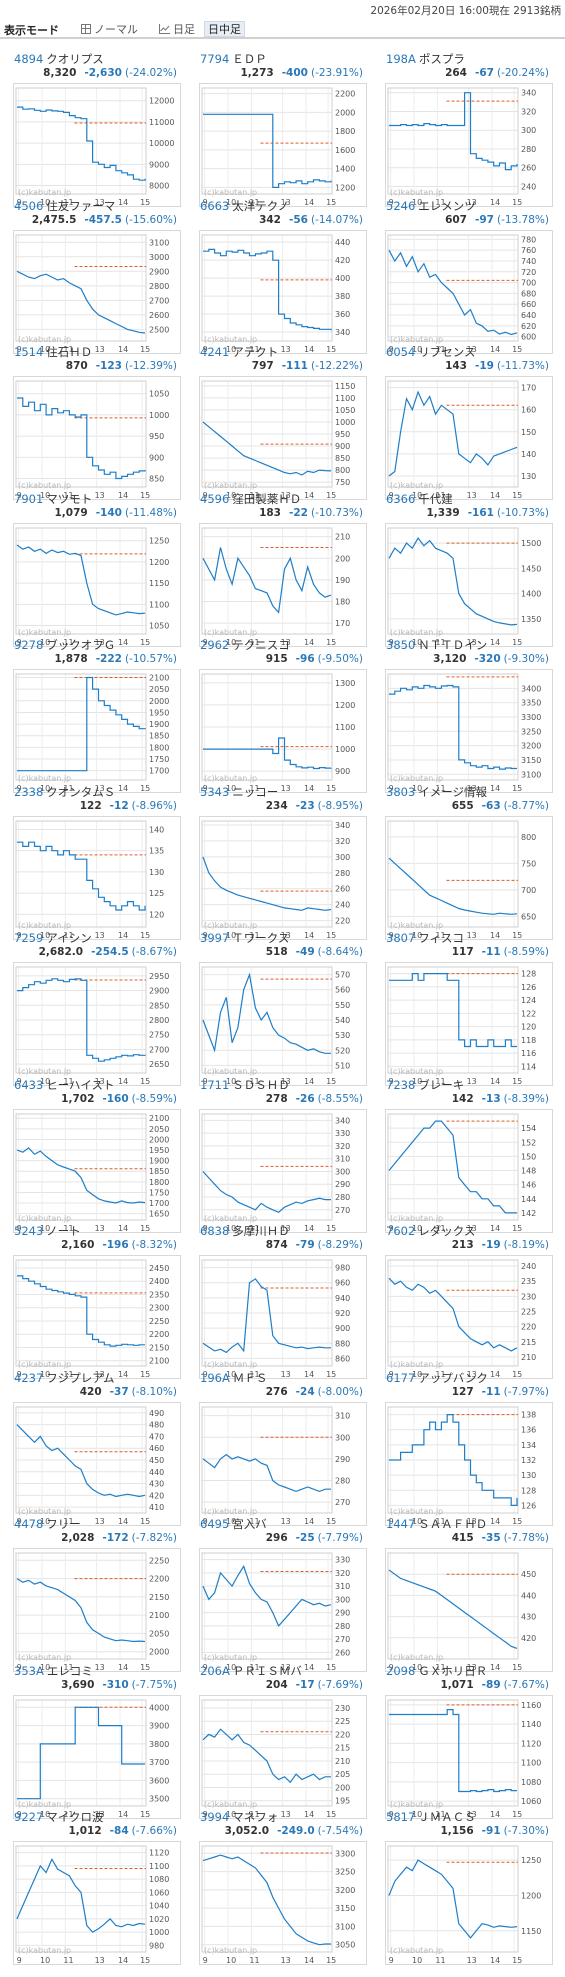 This screenshot has height=1977, width=565. I want to click on stock-name-link: ブックオフＧ, so click(81, 645).